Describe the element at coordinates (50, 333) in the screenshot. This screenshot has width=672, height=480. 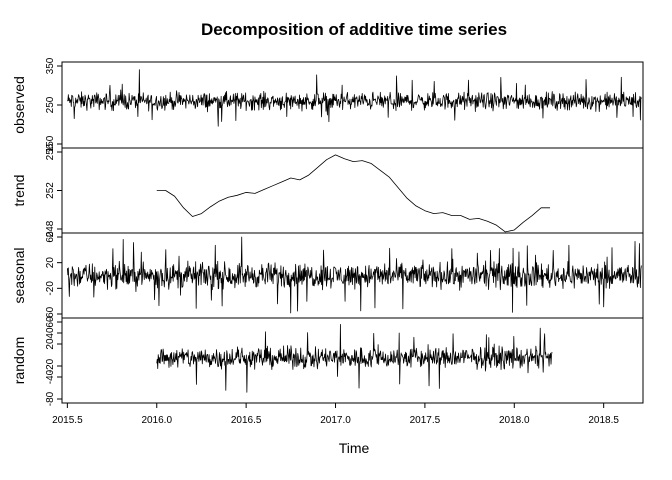
I see `y-tick-label-random: 40` at that location.